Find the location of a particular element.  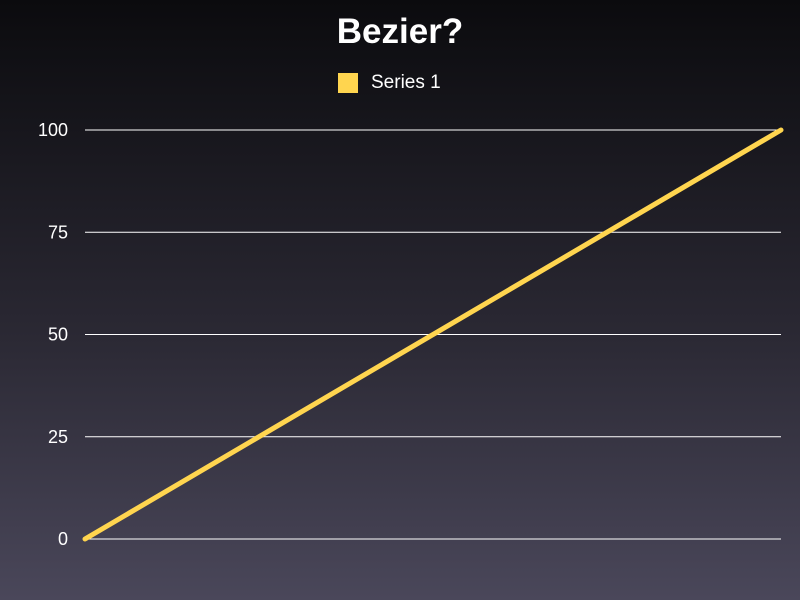

y-tick-label-0: 0 is located at coordinates (63, 539).